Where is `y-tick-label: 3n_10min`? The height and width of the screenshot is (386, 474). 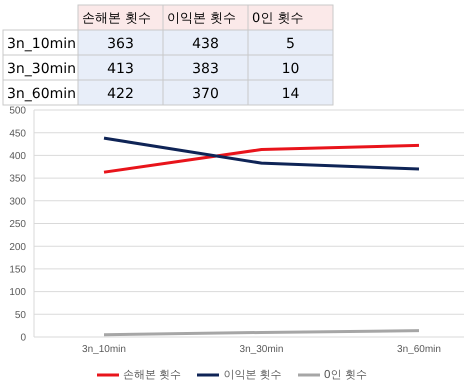
y-tick-label: 3n_10min is located at coordinates (41, 44).